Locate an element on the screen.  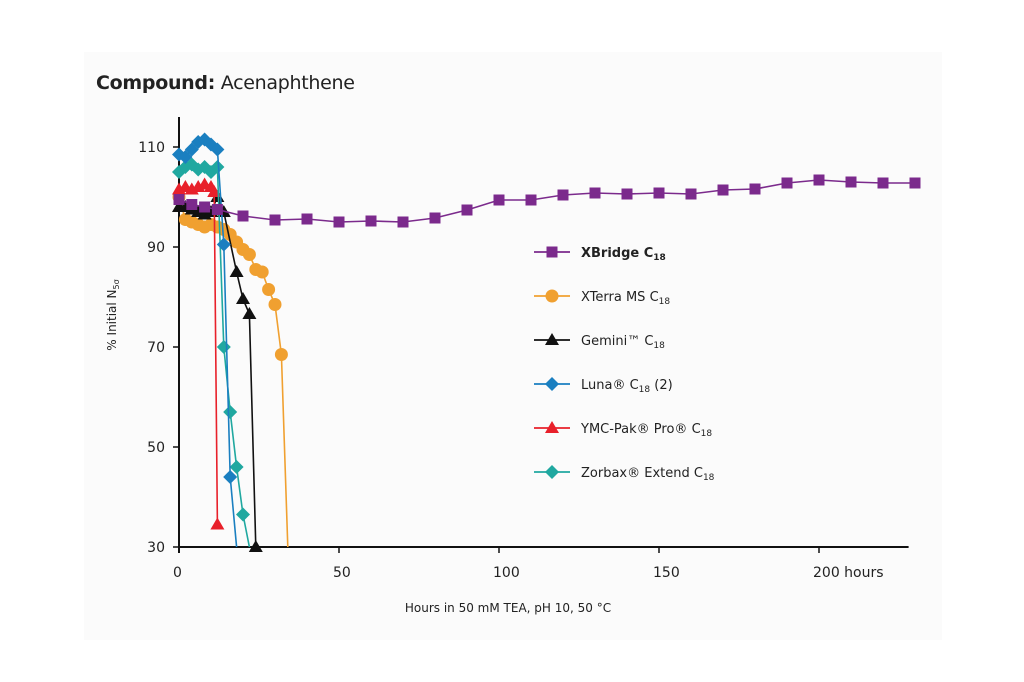
title-compound: Acenaphthene is located at coordinates (287, 83).